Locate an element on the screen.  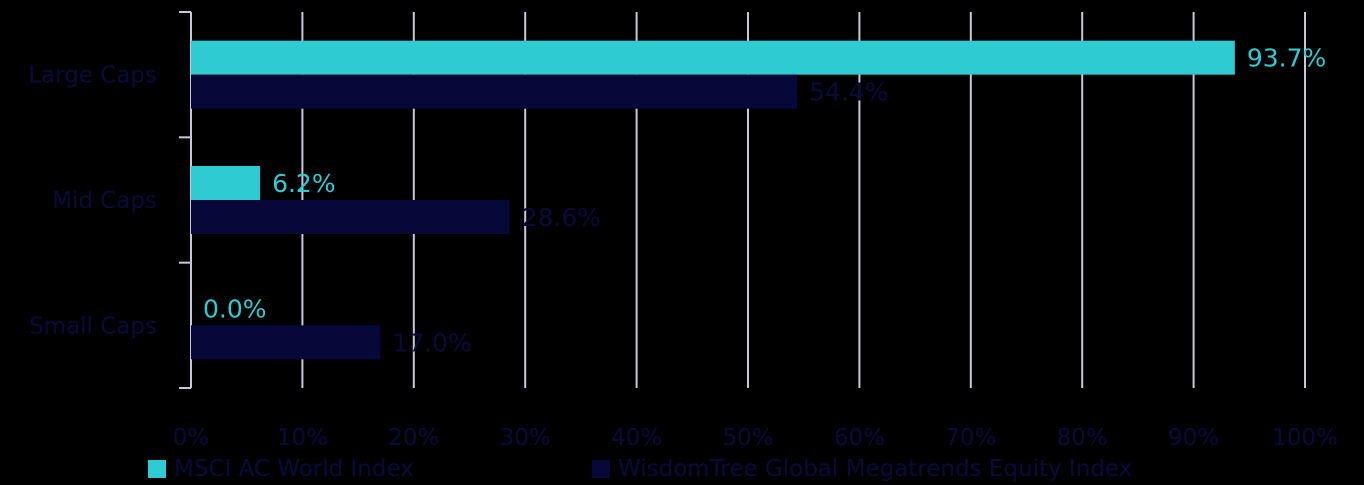
data-label-msci-ac-world-index-large-caps: 93.7% is located at coordinates (1286, 58).